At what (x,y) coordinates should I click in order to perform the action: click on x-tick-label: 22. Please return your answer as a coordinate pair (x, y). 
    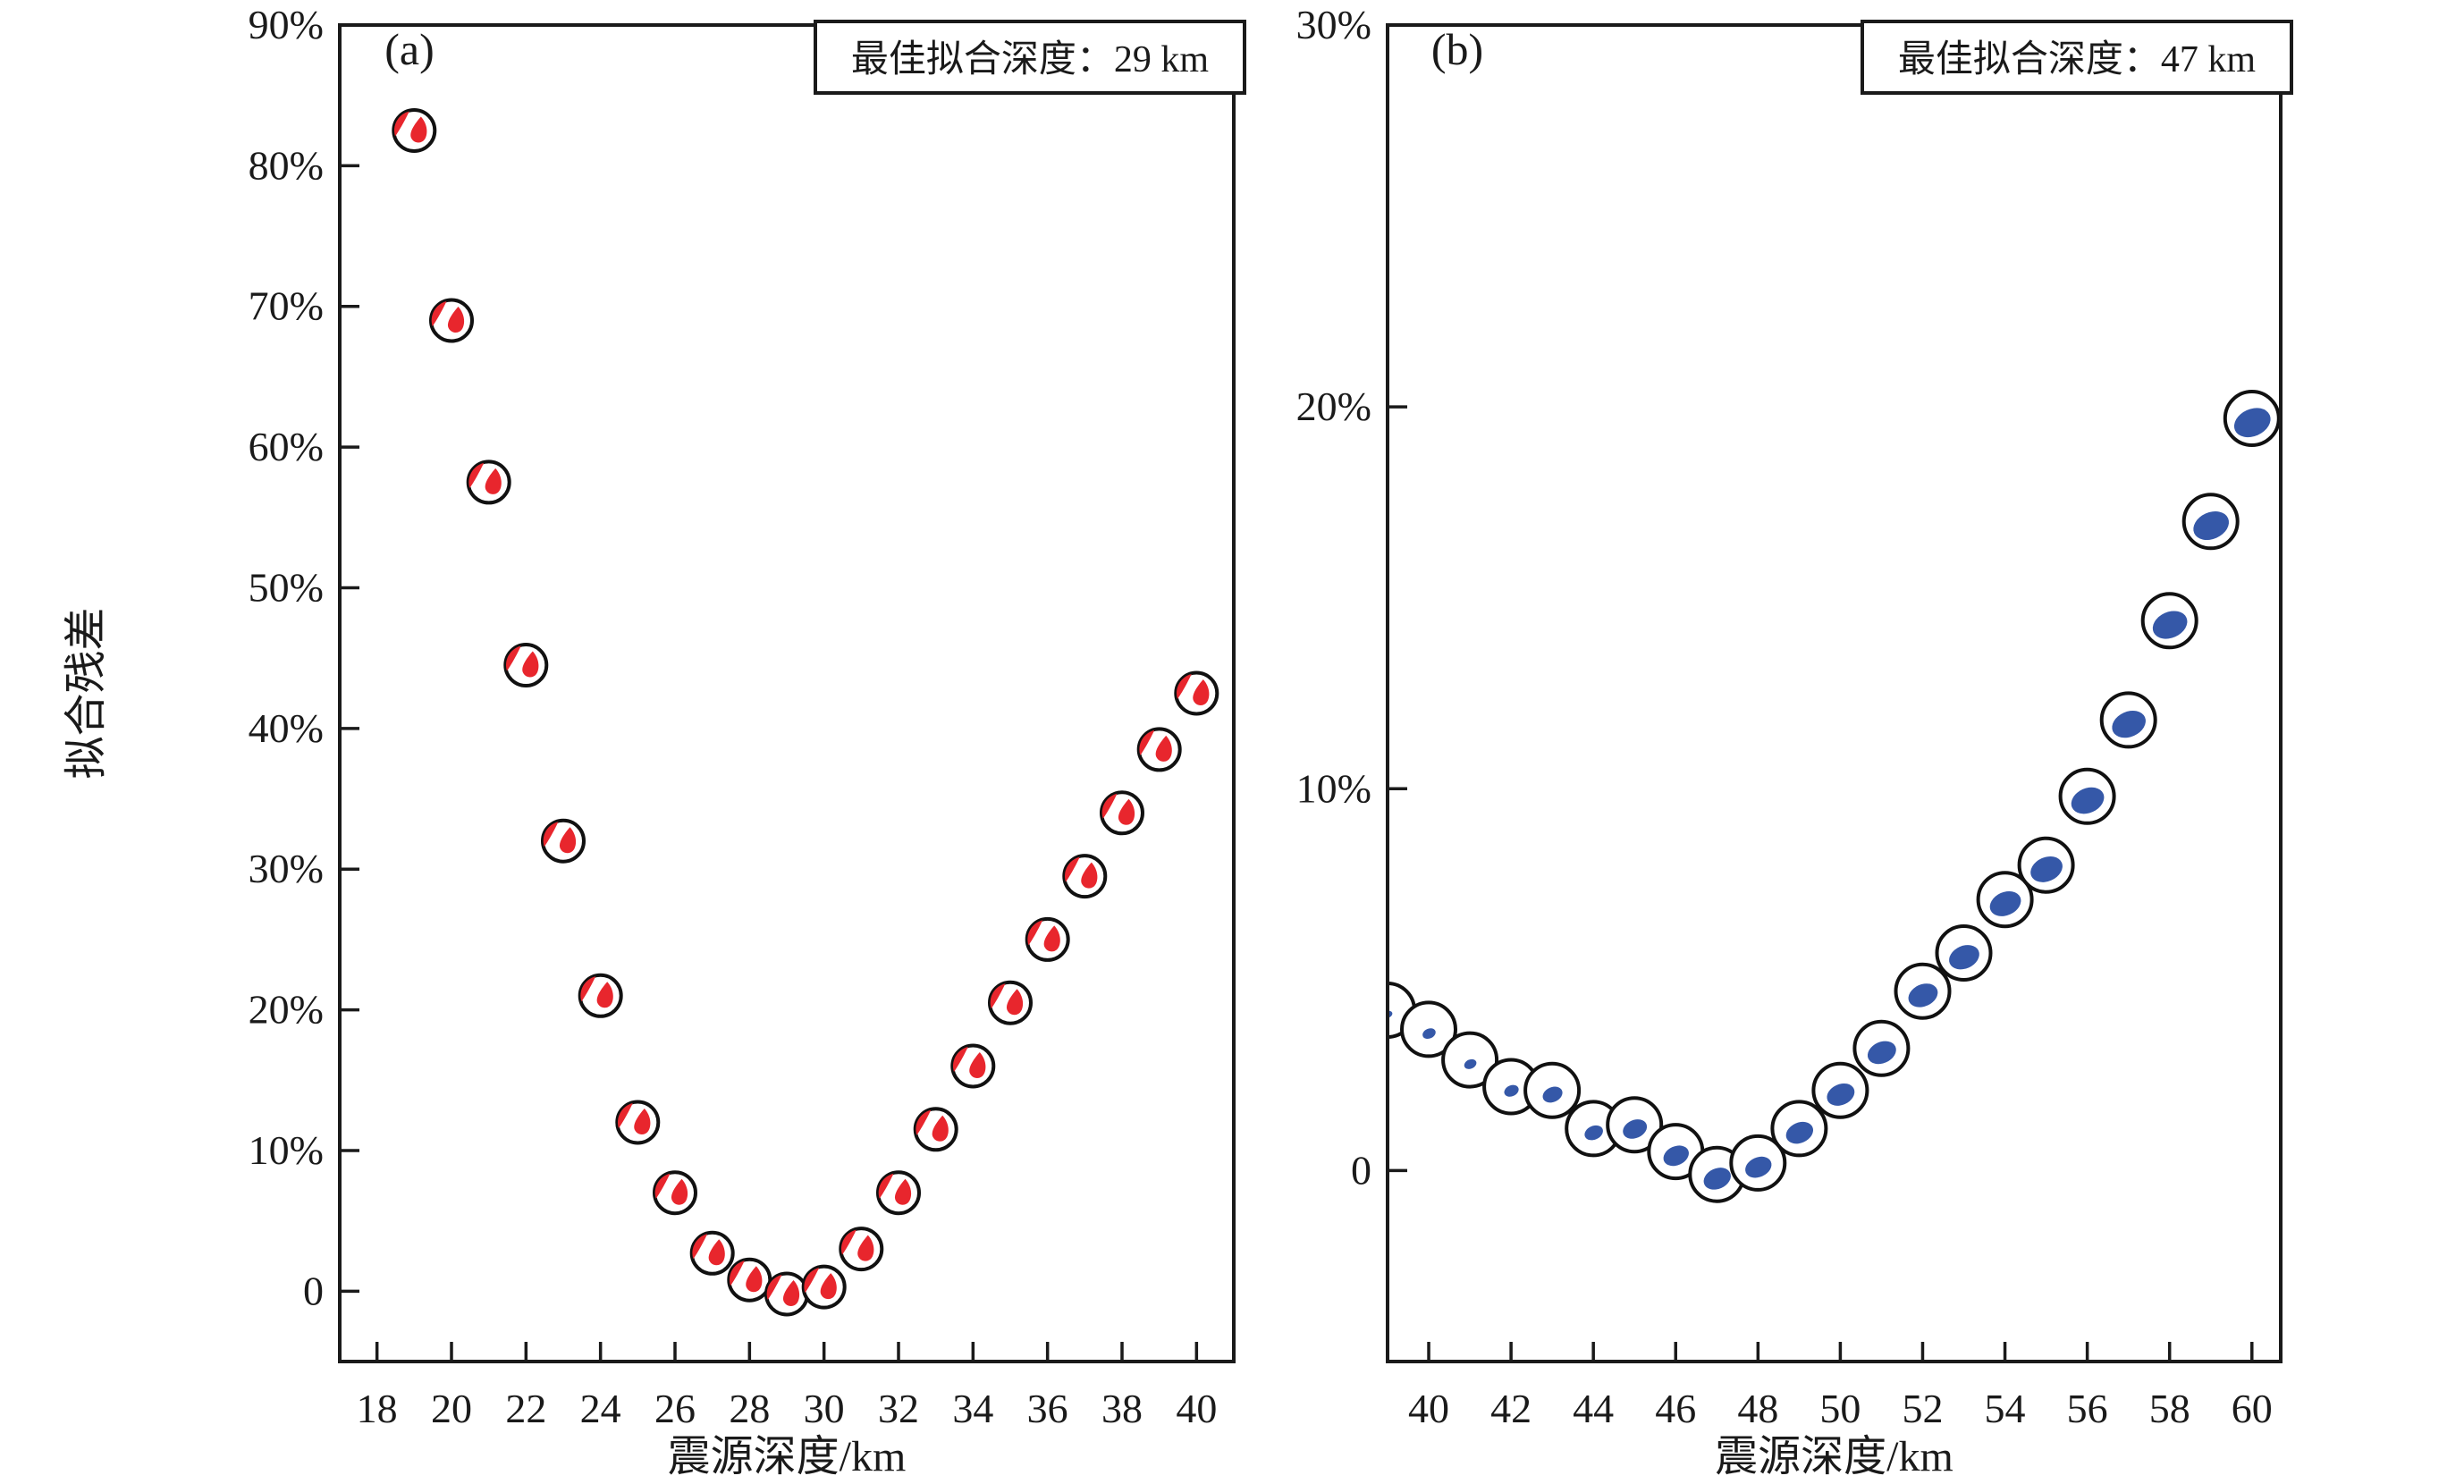
    Looking at the image, I should click on (525, 1408).